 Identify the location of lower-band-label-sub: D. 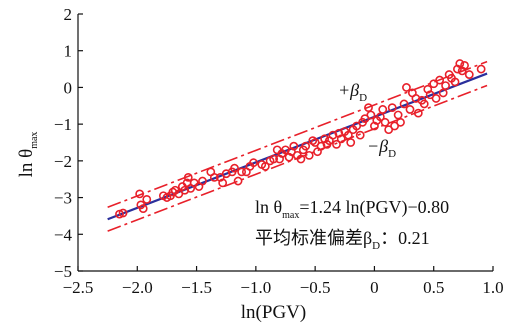
(392, 154).